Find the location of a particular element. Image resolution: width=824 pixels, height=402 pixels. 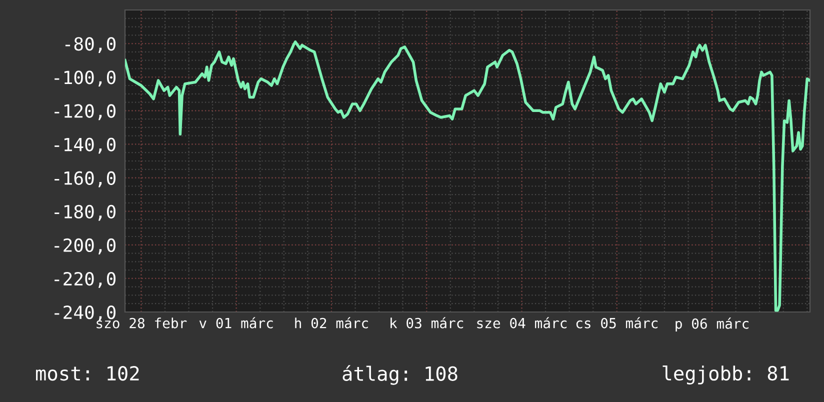

x-tick-label: cs 05 márc is located at coordinates (617, 322).